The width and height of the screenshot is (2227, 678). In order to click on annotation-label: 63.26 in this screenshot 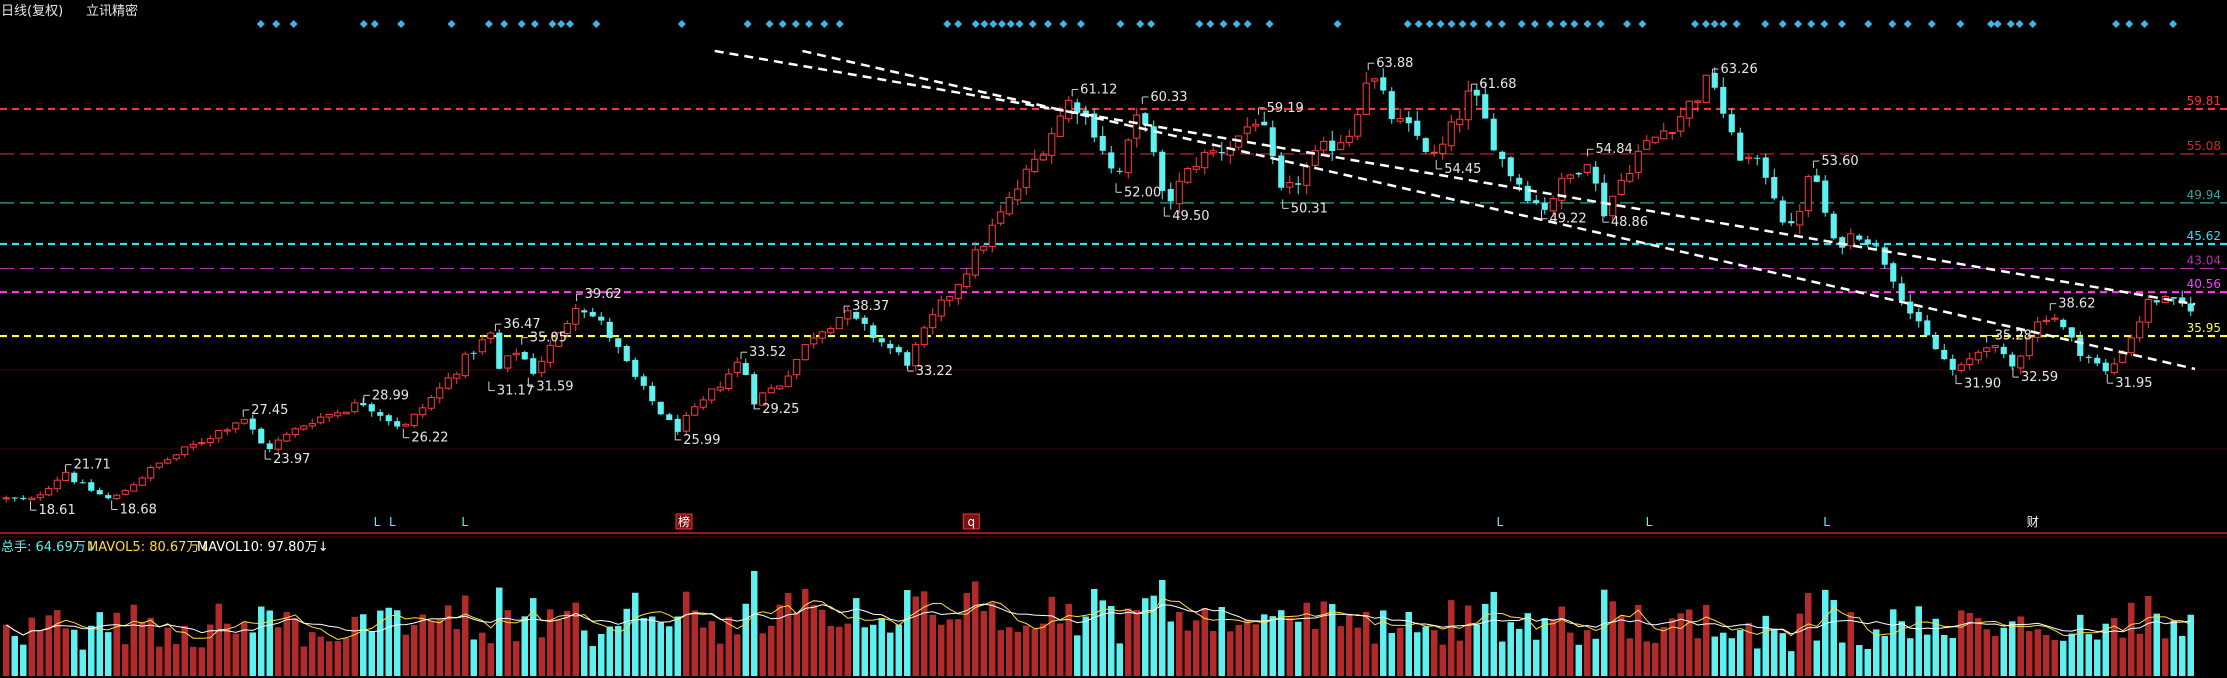, I will do `click(1739, 69)`.